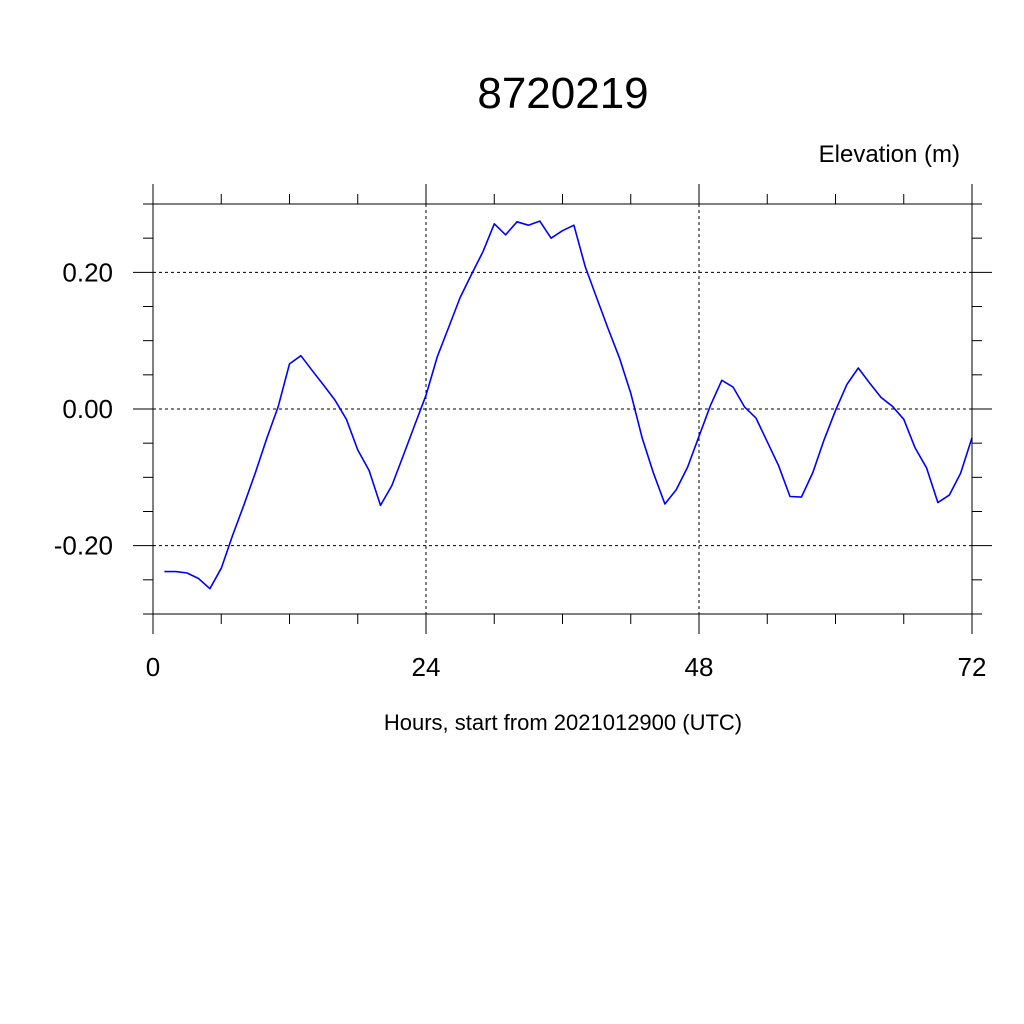 Image resolution: width=1024 pixels, height=1024 pixels. I want to click on chart-title: 8720219, so click(562, 93).